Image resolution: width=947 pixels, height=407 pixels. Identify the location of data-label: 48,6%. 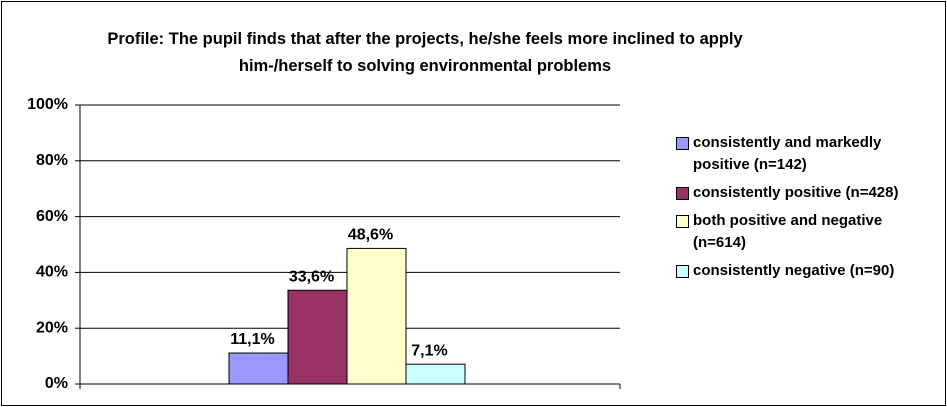
(370, 235).